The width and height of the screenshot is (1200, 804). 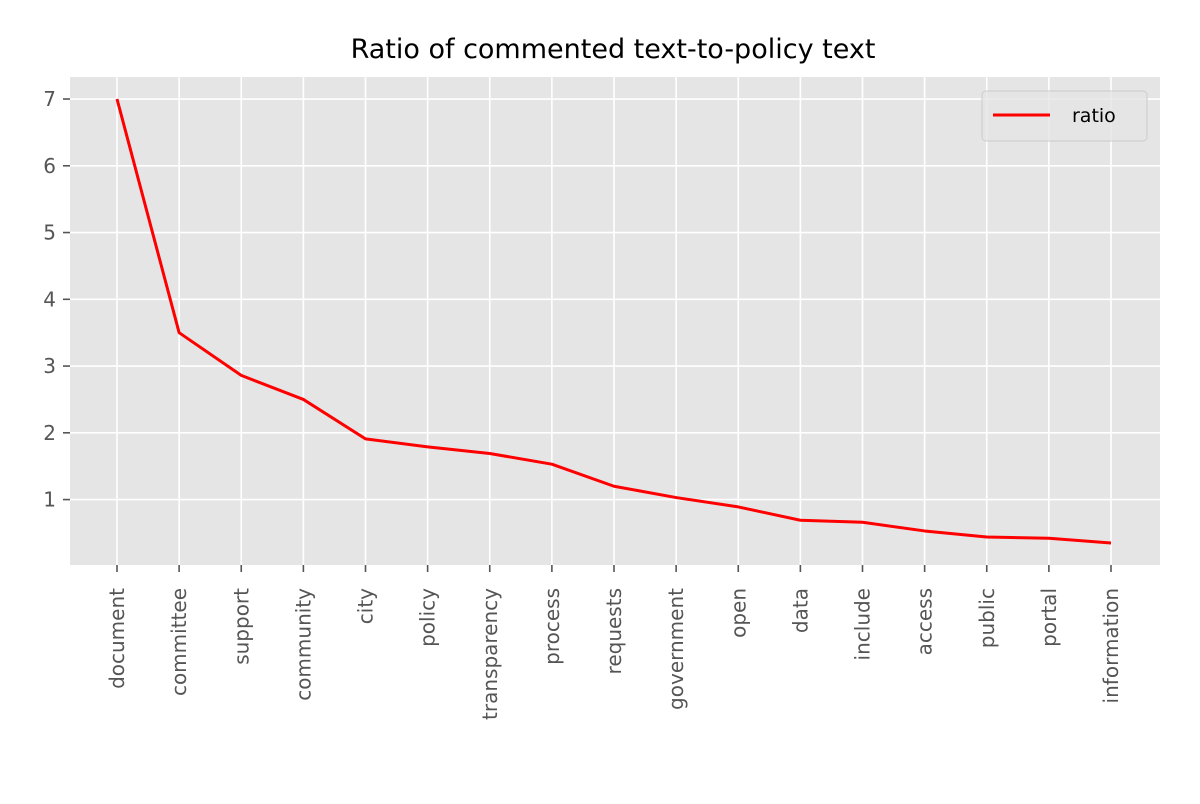 I want to click on x-tick-label: policy, so click(x=428, y=617).